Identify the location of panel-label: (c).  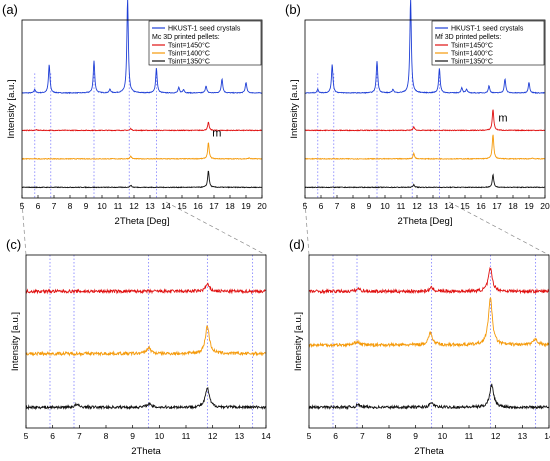
(13, 244).